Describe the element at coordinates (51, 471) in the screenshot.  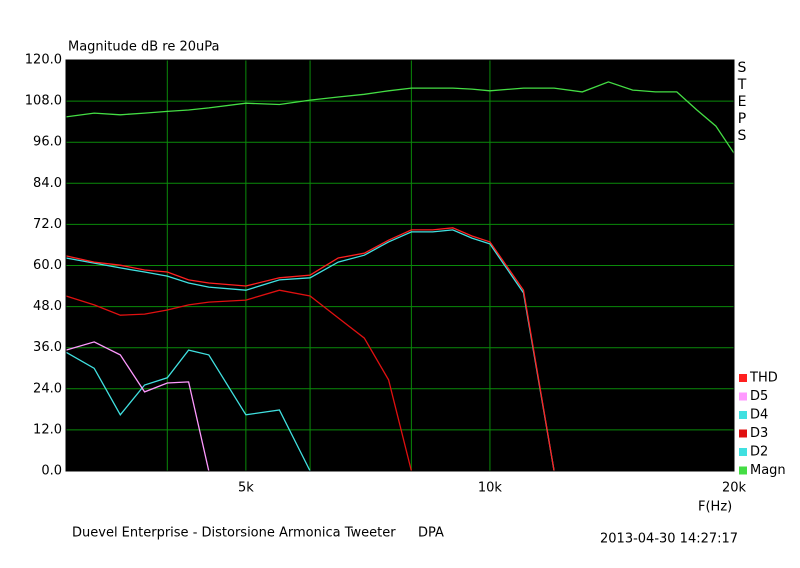
I see `y-tick-label: 0.0` at that location.